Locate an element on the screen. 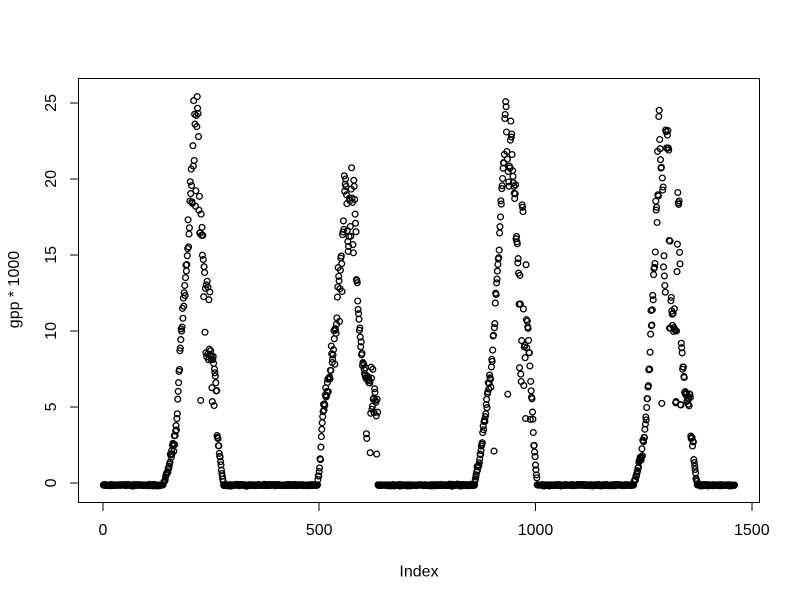 Image resolution: width=800 pixels, height=600 pixels. svg-text: gpp * 1000 is located at coordinates (14, 290).